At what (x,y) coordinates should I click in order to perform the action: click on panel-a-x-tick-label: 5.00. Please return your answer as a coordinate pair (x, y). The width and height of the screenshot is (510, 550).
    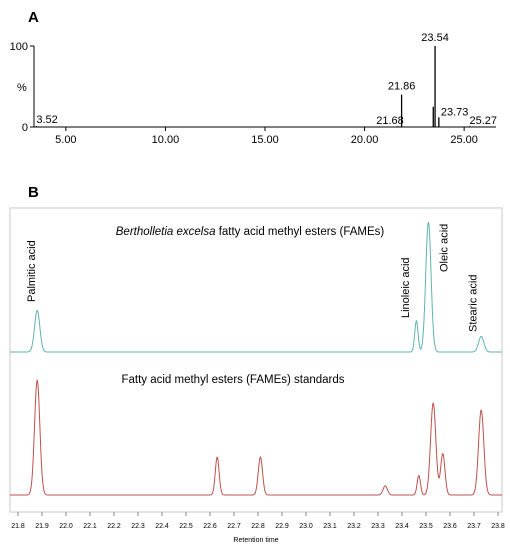
    Looking at the image, I should click on (65, 140).